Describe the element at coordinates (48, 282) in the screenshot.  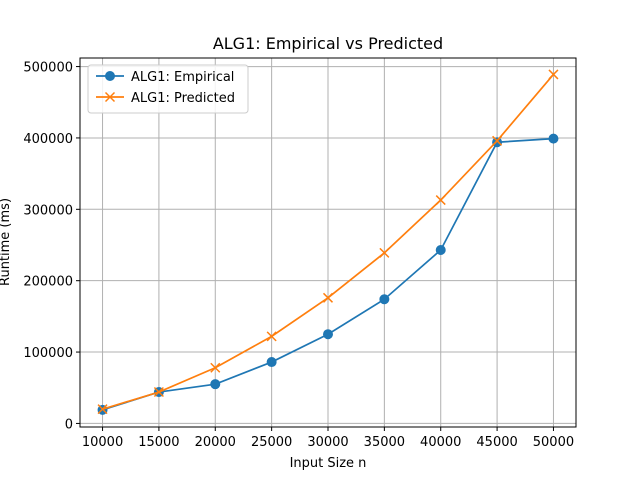
I see `y-tick-label: 200000` at that location.